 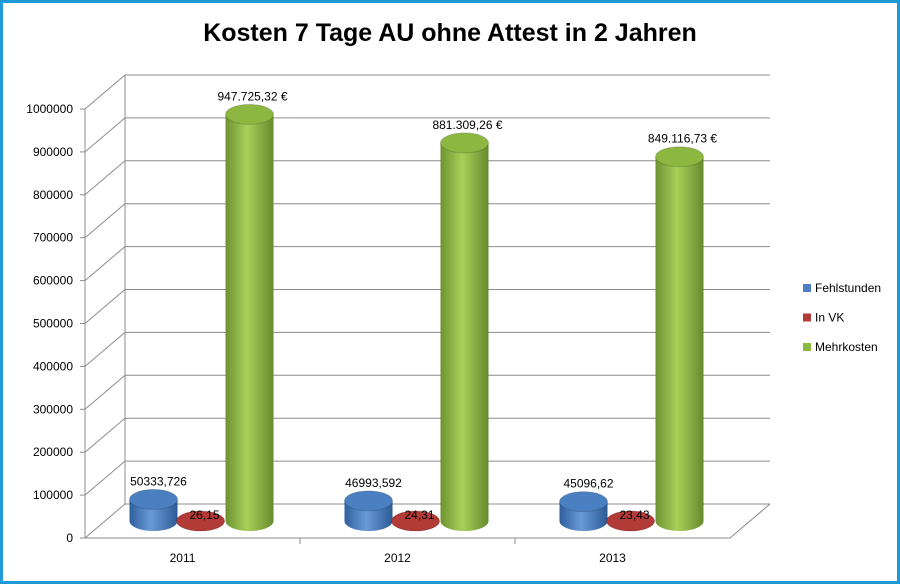 I want to click on y-tick-label: 400000, so click(x=53, y=366).